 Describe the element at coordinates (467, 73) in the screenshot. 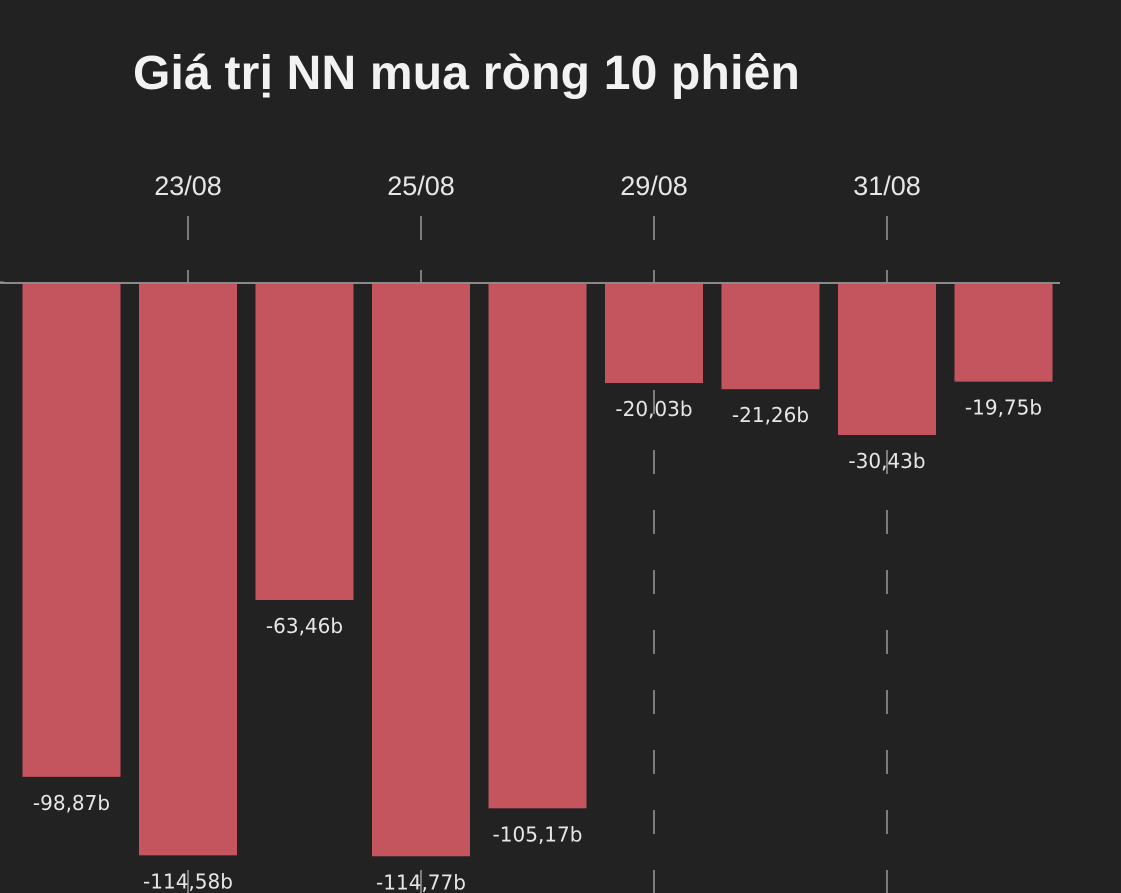

I see `chart-title: Giá trị NN mua ròng 10 phiên` at that location.